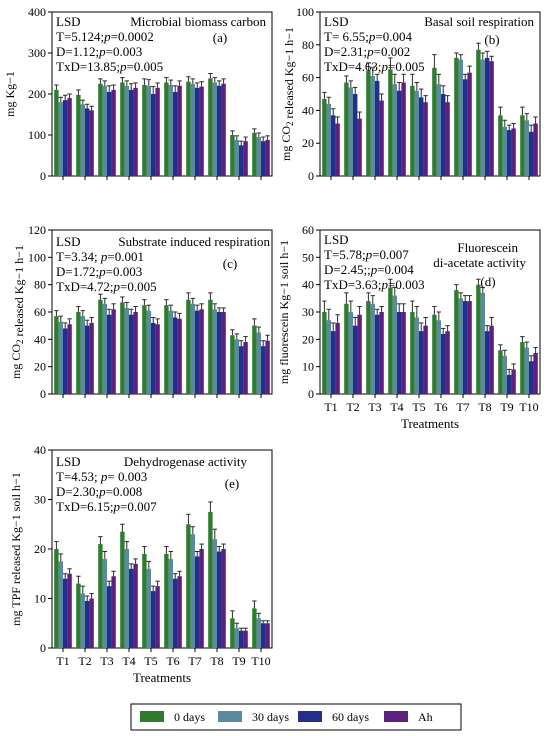  What do you see at coordinates (106, 661) in the screenshot?
I see `x-tick-label: T3` at bounding box center [106, 661].